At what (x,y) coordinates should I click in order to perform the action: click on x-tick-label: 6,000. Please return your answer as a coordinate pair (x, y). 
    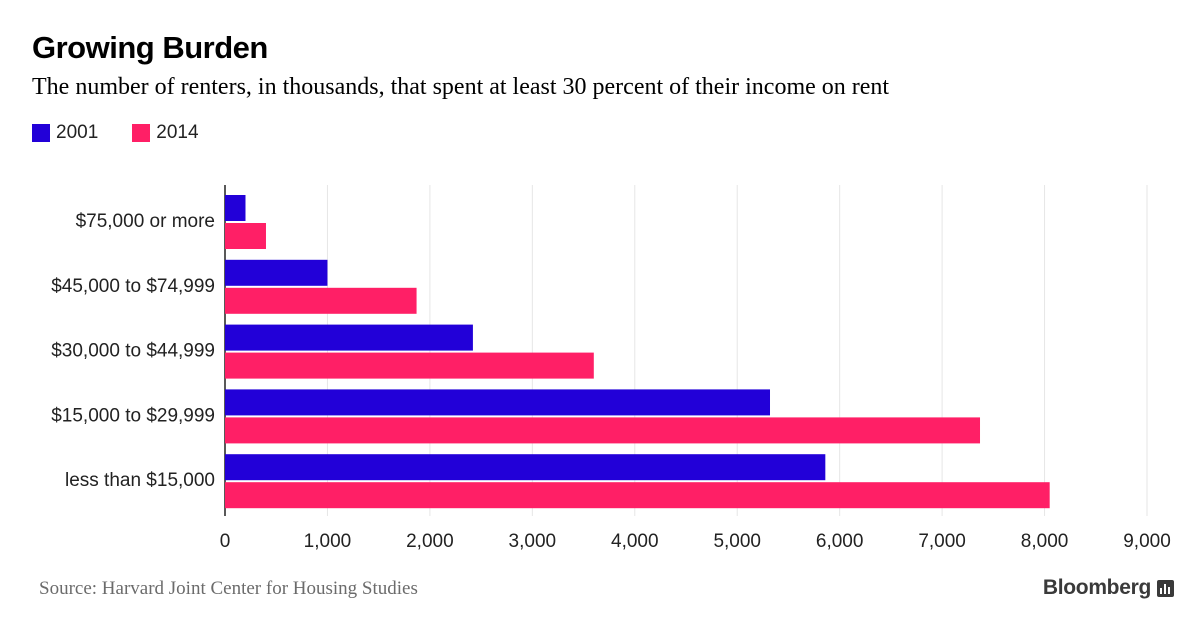
    Looking at the image, I should click on (840, 541).